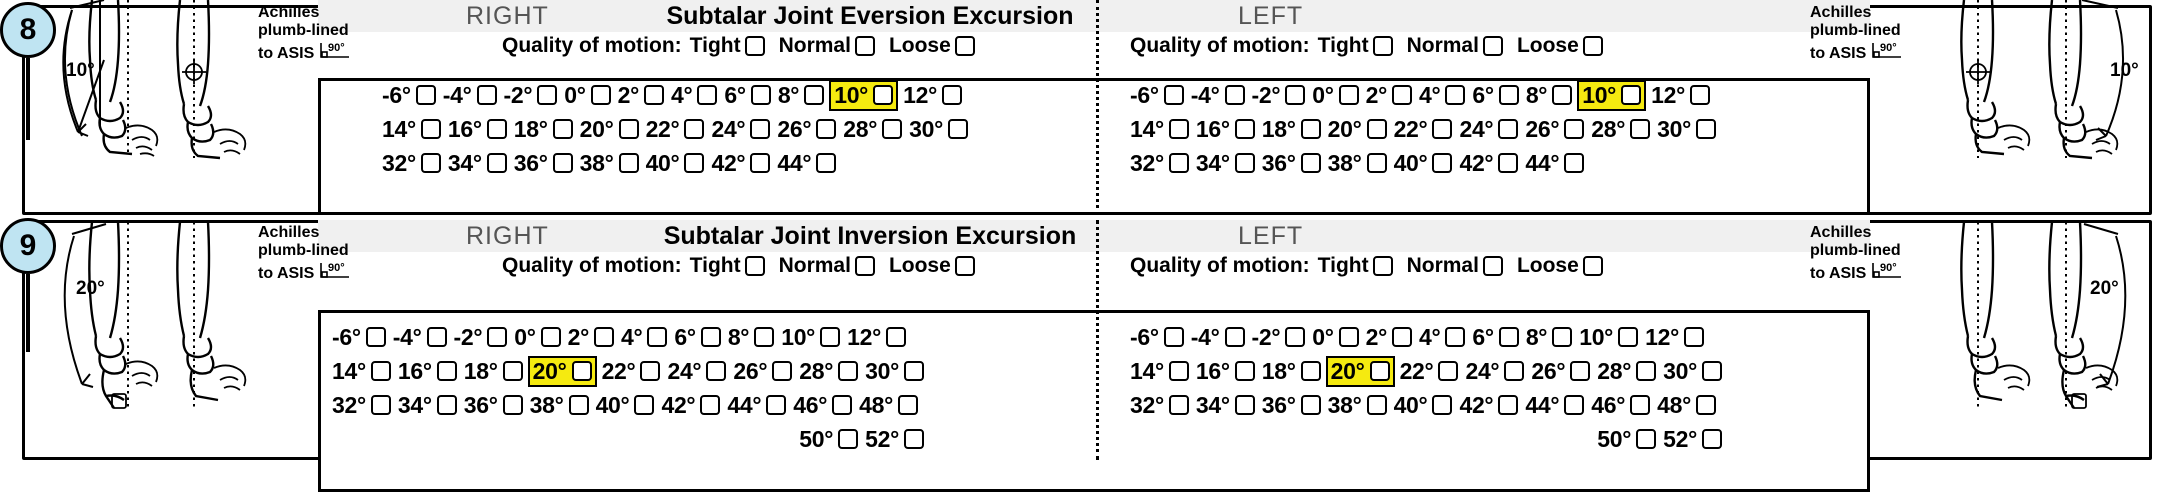 Image resolution: width=2174 pixels, height=492 pixels. Describe the element at coordinates (609, 129) in the screenshot. I see `degree-option: 20°` at that location.